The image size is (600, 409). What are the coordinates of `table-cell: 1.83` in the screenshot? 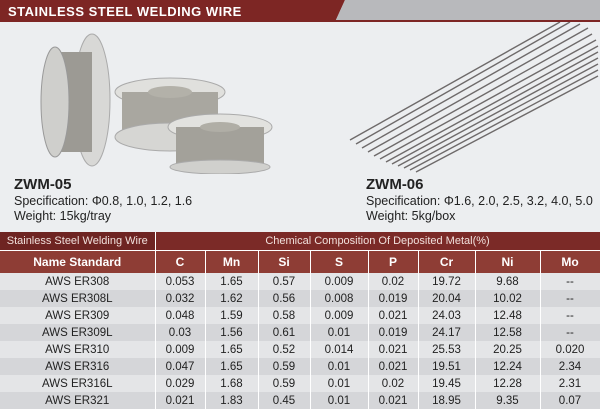 It's located at (232, 400).